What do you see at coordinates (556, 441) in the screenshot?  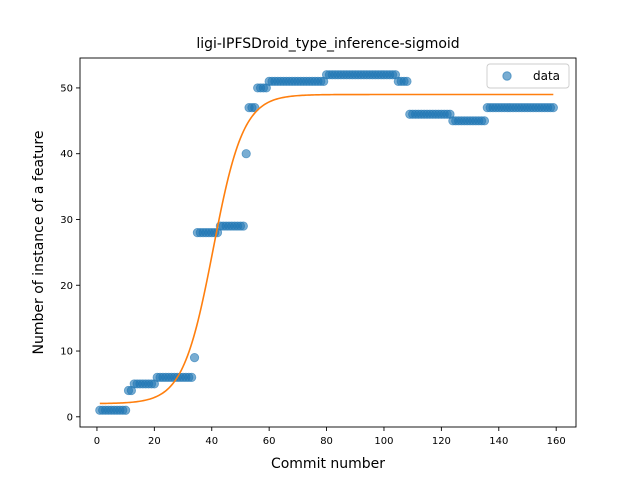 I see `x-tick-label: 160` at bounding box center [556, 441].